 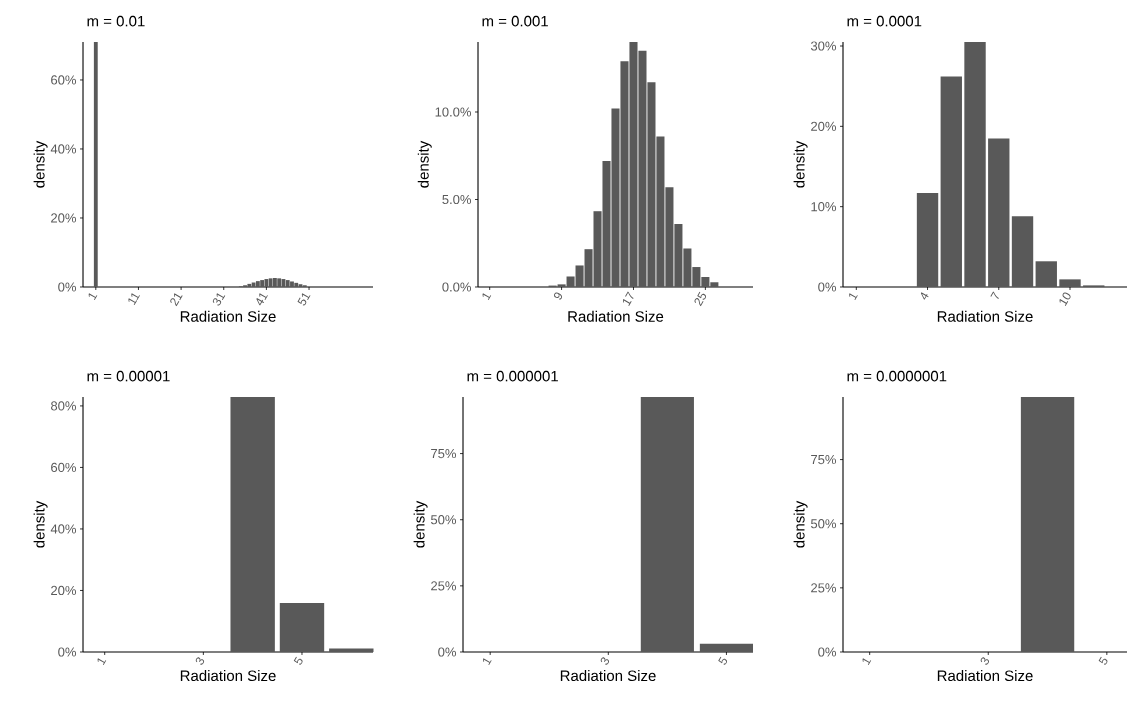 I want to click on y-tick-label: 10.0%, so click(x=453, y=112).